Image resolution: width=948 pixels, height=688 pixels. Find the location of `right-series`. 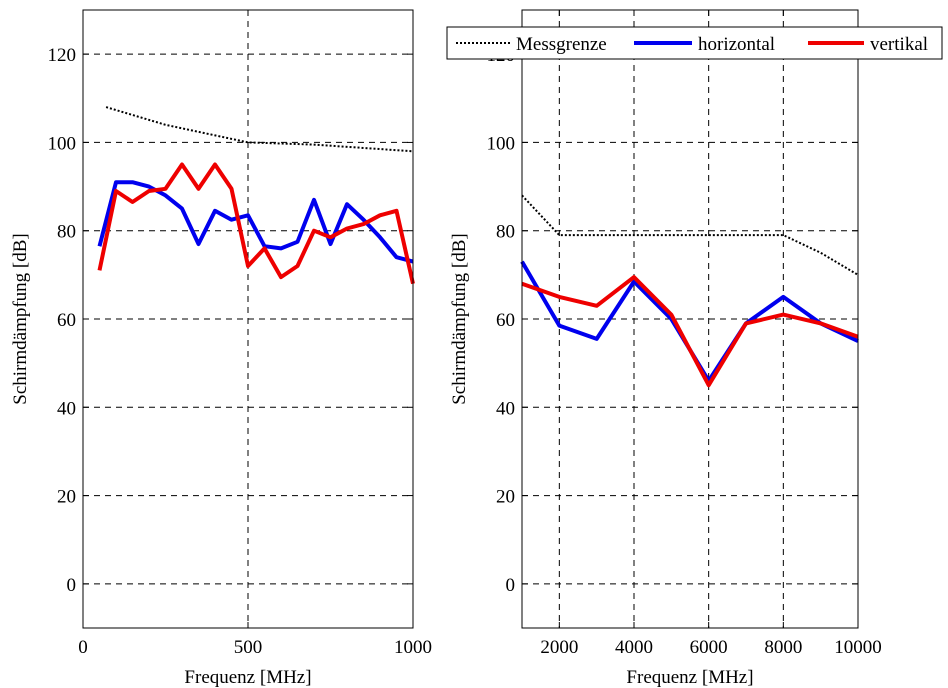

right-series is located at coordinates (689, 291).